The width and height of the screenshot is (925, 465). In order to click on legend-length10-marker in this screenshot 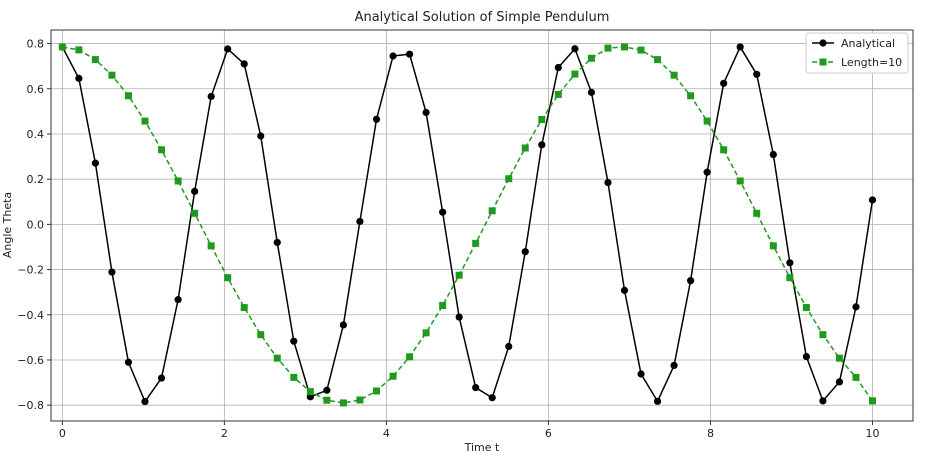, I will do `click(823, 62)`.